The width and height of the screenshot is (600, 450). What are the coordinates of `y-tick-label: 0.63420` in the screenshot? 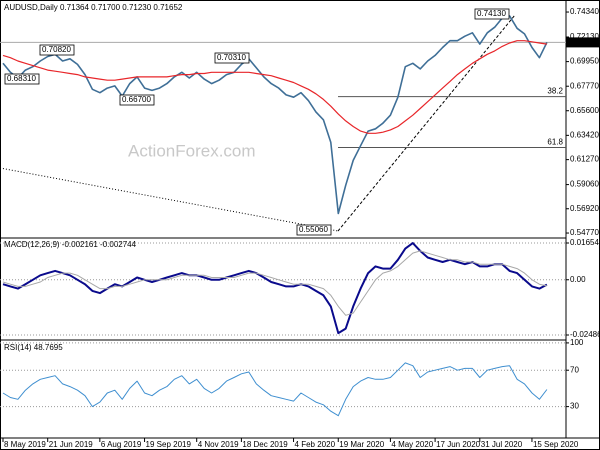 It's located at (584, 134).